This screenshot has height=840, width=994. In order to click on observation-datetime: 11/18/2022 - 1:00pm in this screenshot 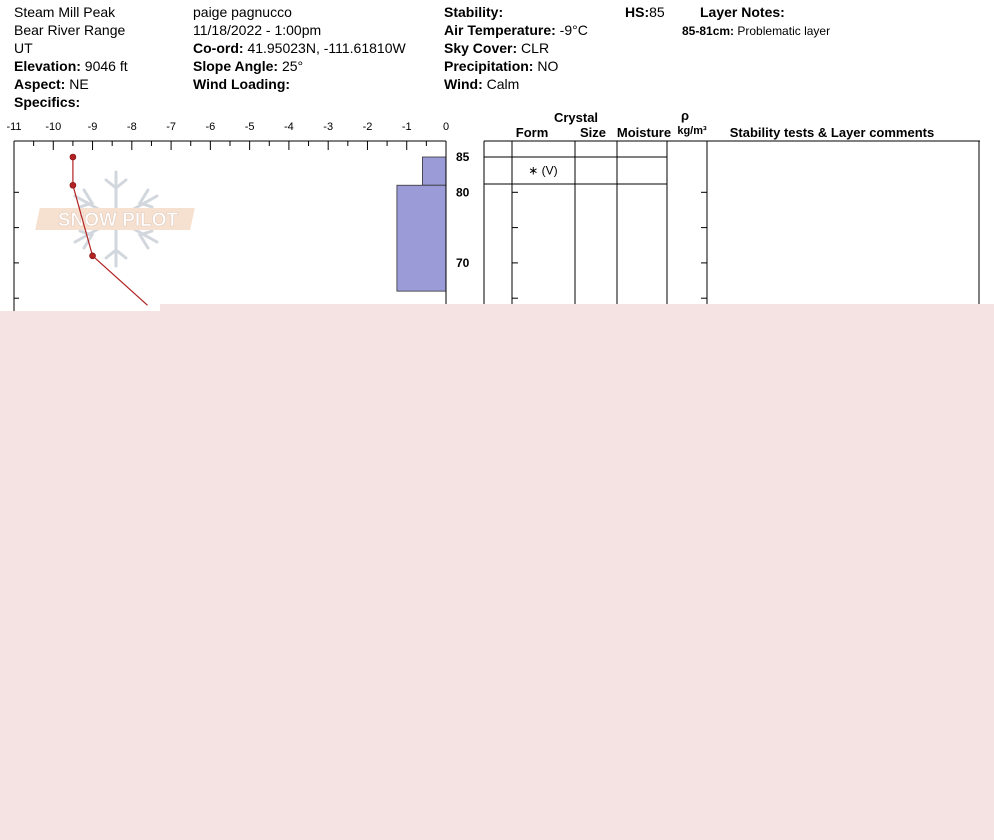, I will do `click(257, 30)`.